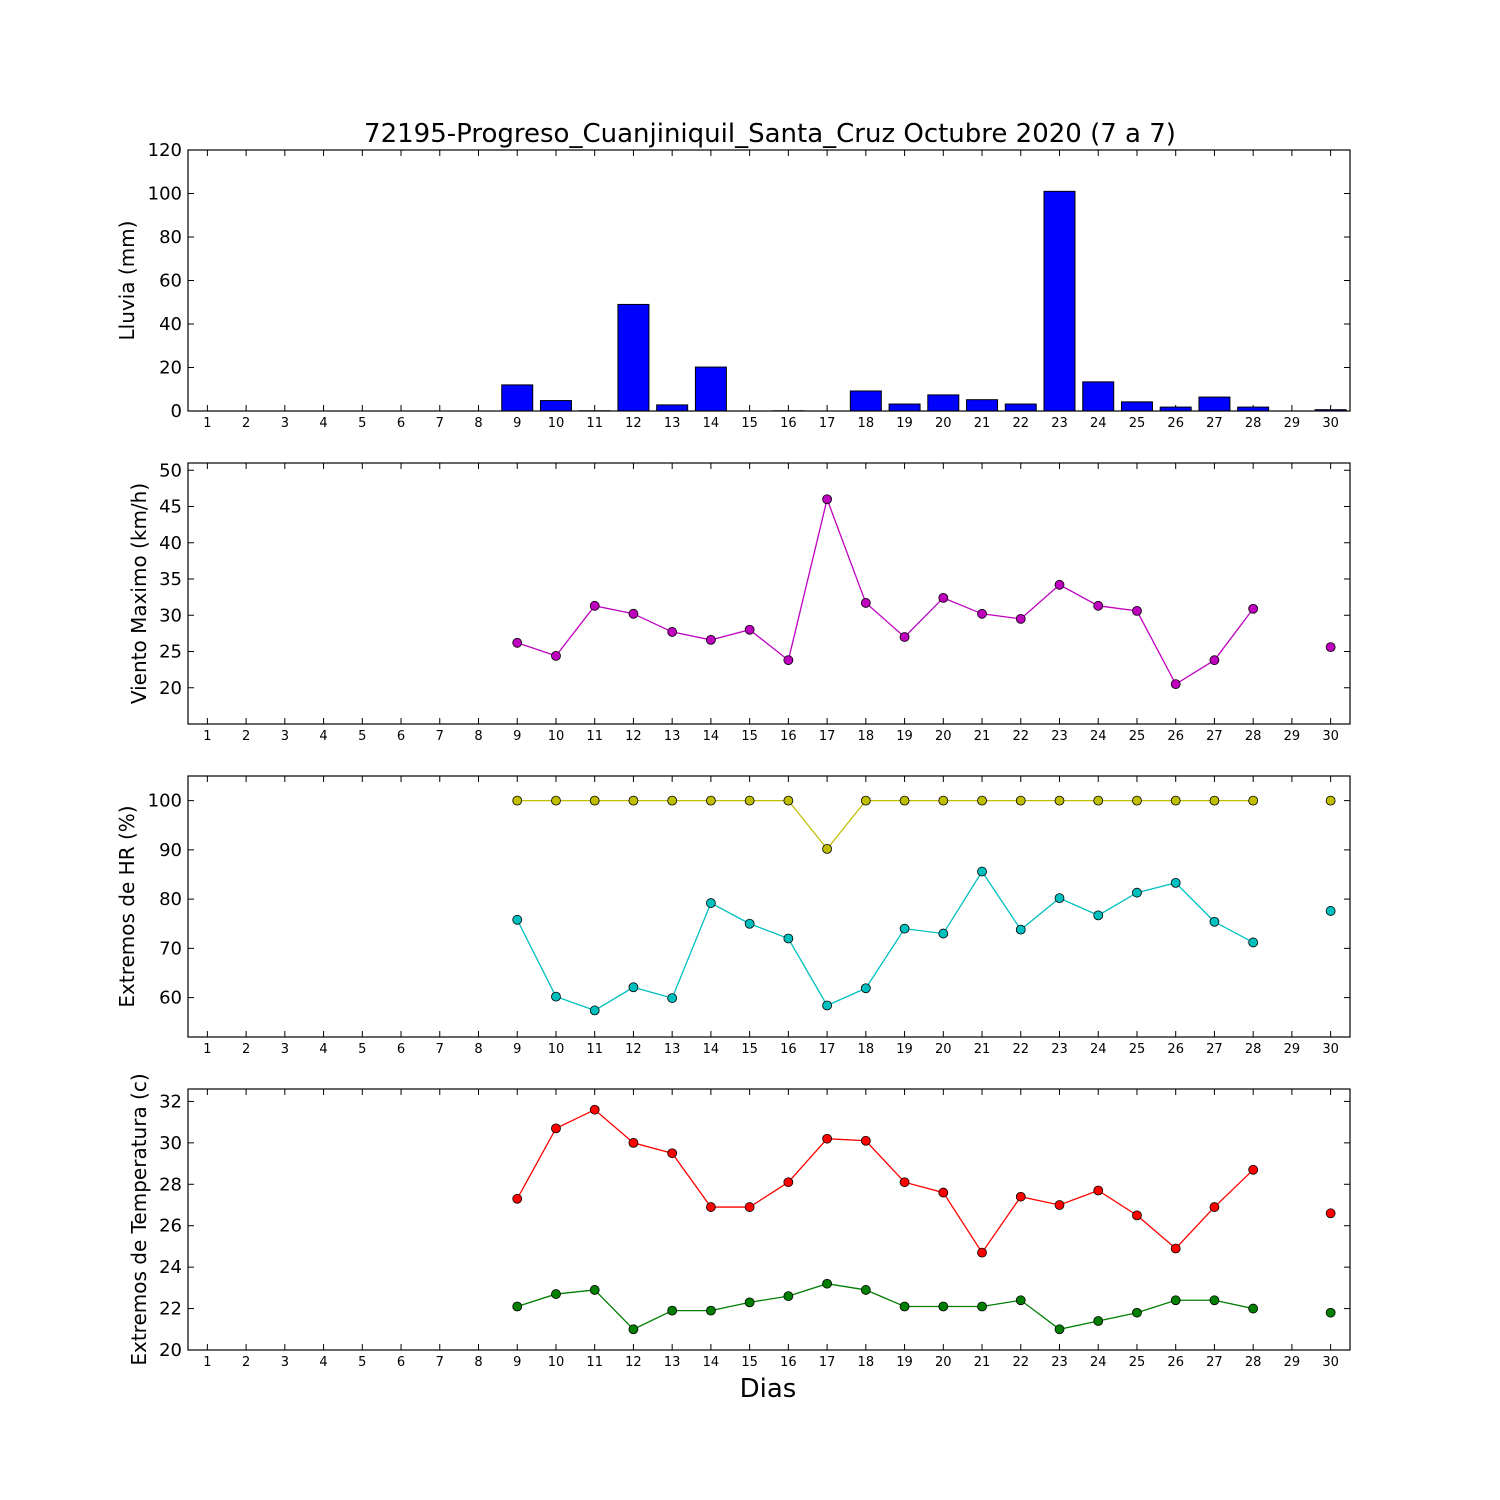 This screenshot has width=1500, height=1500. Describe the element at coordinates (170, 1267) in the screenshot. I see `y-tick-label: 24` at that location.